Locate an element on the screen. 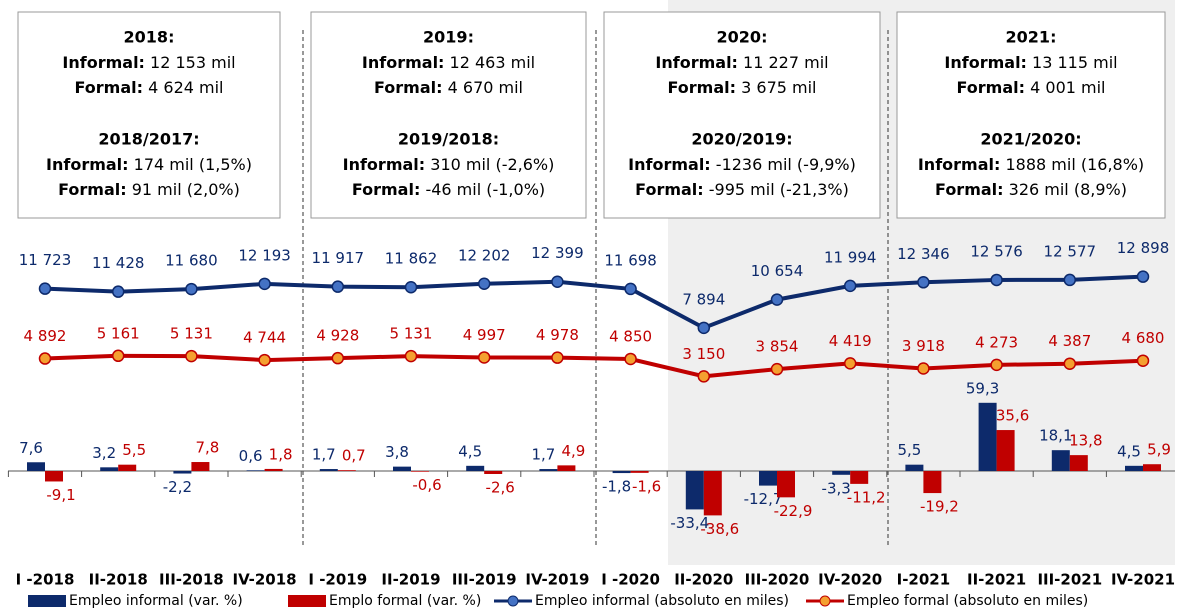 The image size is (1188, 611). bar-label: -11,2 is located at coordinates (866, 497).